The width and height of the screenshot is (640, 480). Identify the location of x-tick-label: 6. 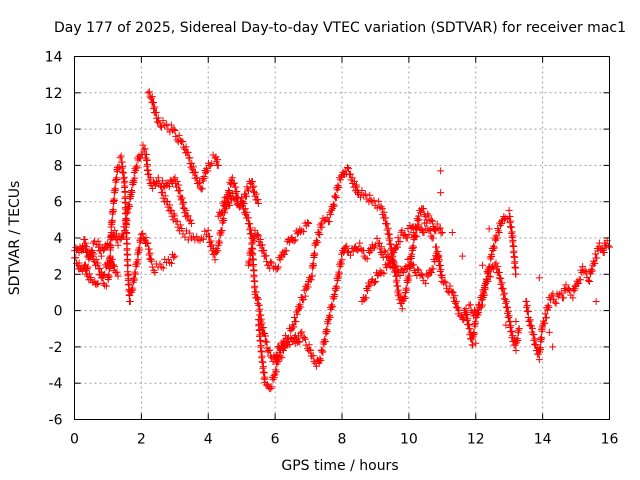
(275, 440).